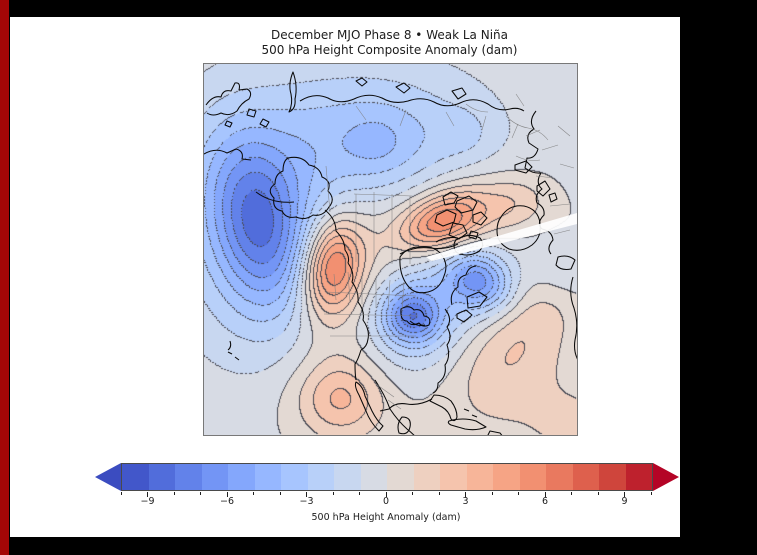 This screenshot has height=555, width=757. I want to click on colorbar-tick-label: −6, so click(226, 501).